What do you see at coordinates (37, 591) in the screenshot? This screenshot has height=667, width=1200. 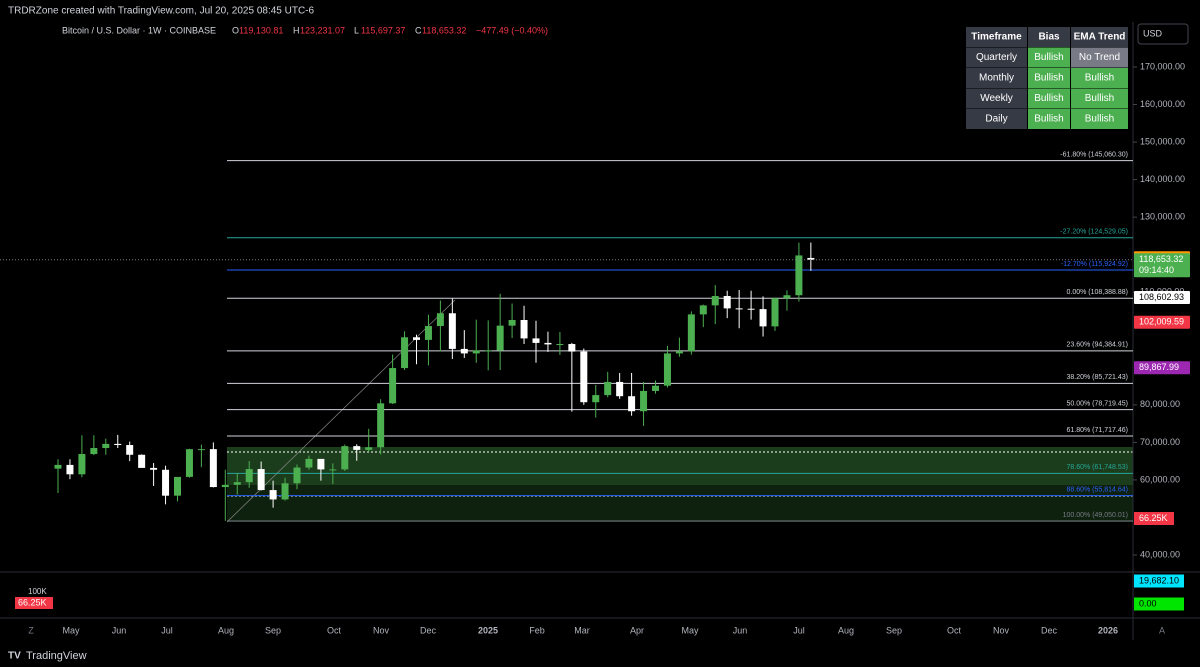 I see `indicator-scale: 100K` at bounding box center [37, 591].